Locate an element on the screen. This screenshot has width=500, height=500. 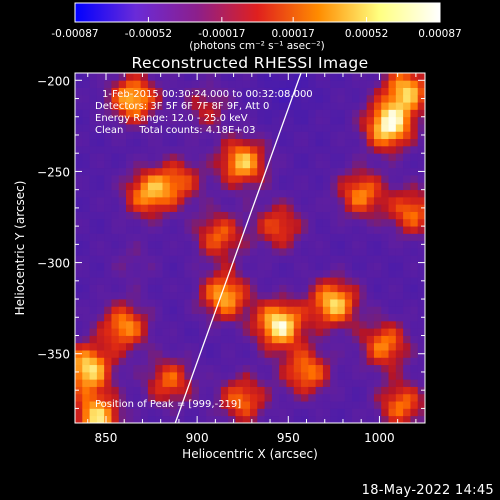
y-axis-label: Heliocentric Y (arcsec) is located at coordinates (20, 248).